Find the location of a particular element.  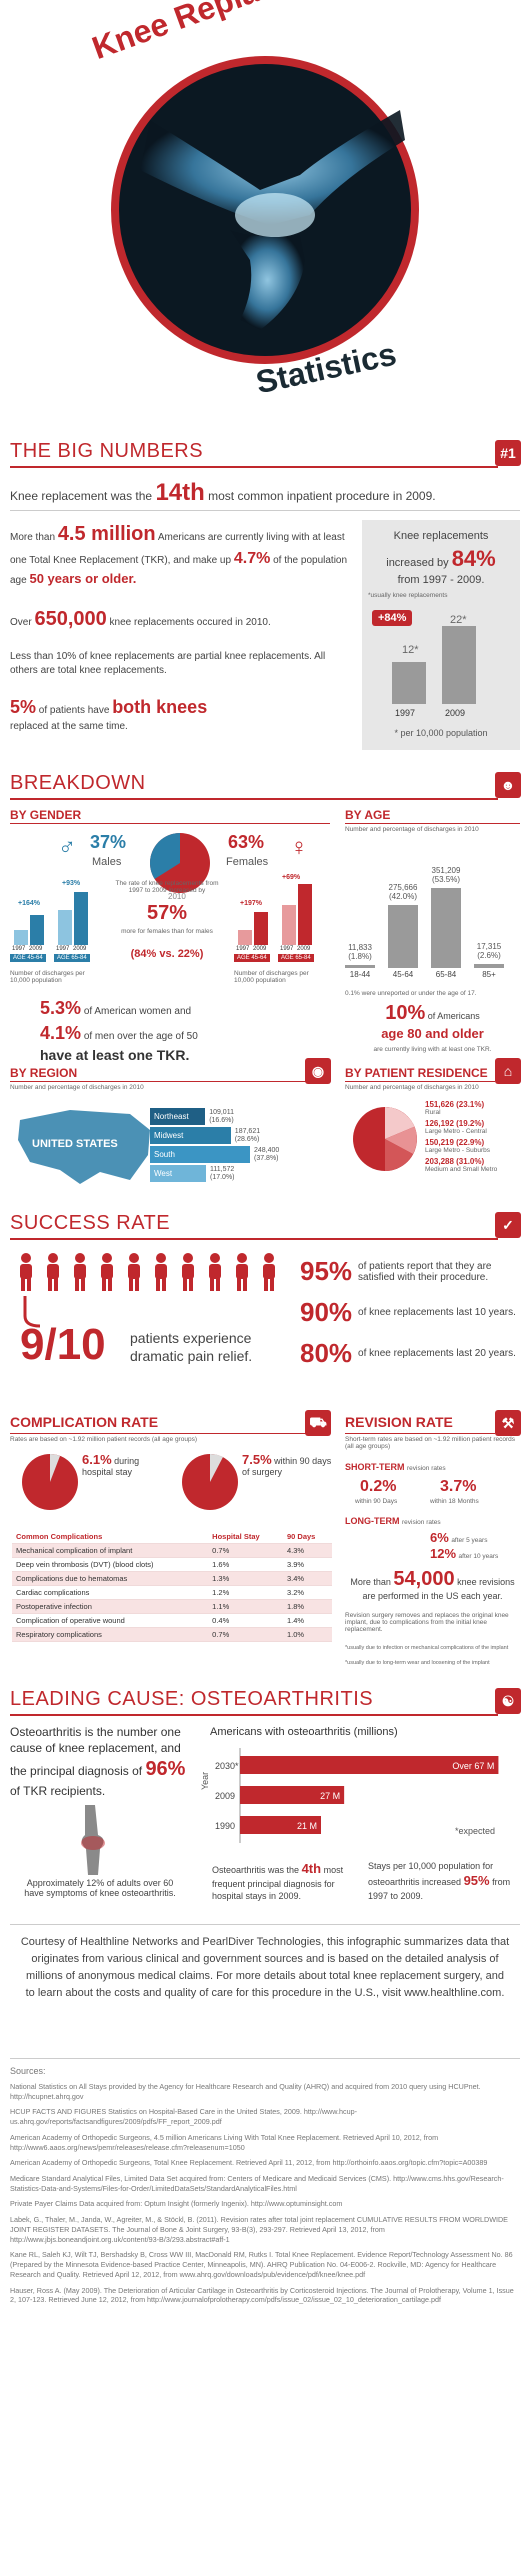

osteo-tick-label: 2030* is located at coordinates (227, 1766).